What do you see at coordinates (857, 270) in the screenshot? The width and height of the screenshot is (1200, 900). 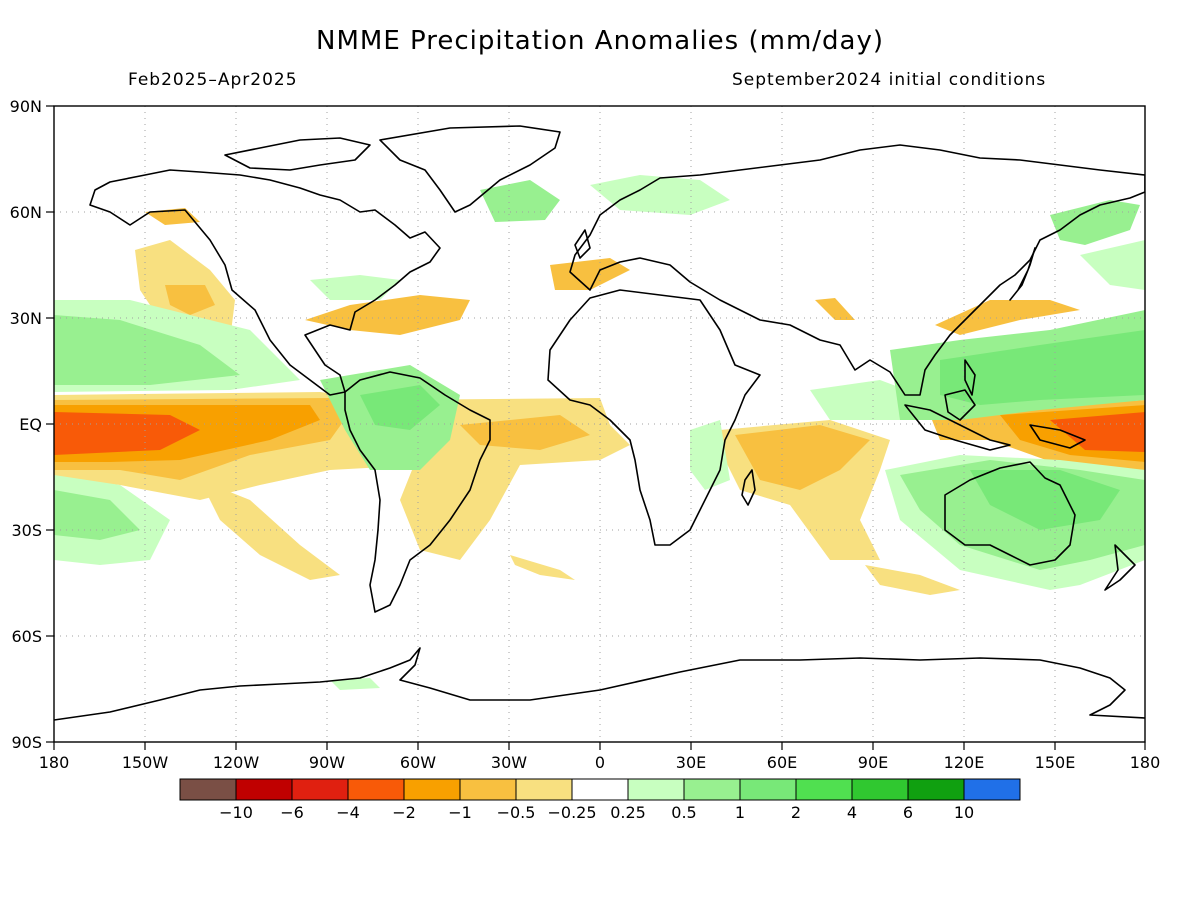 I see `coastline-eurasia` at bounding box center [857, 270].